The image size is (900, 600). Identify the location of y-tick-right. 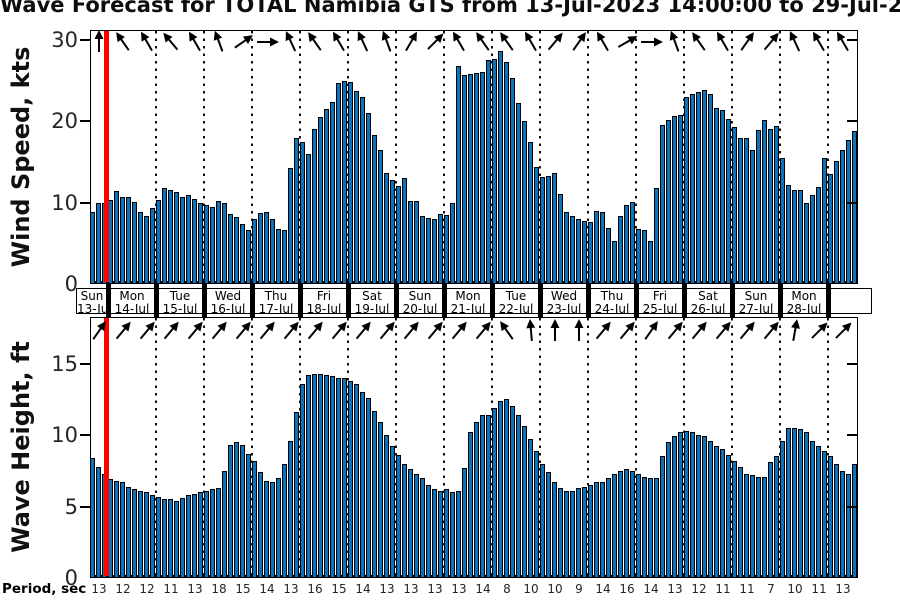
(852, 506).